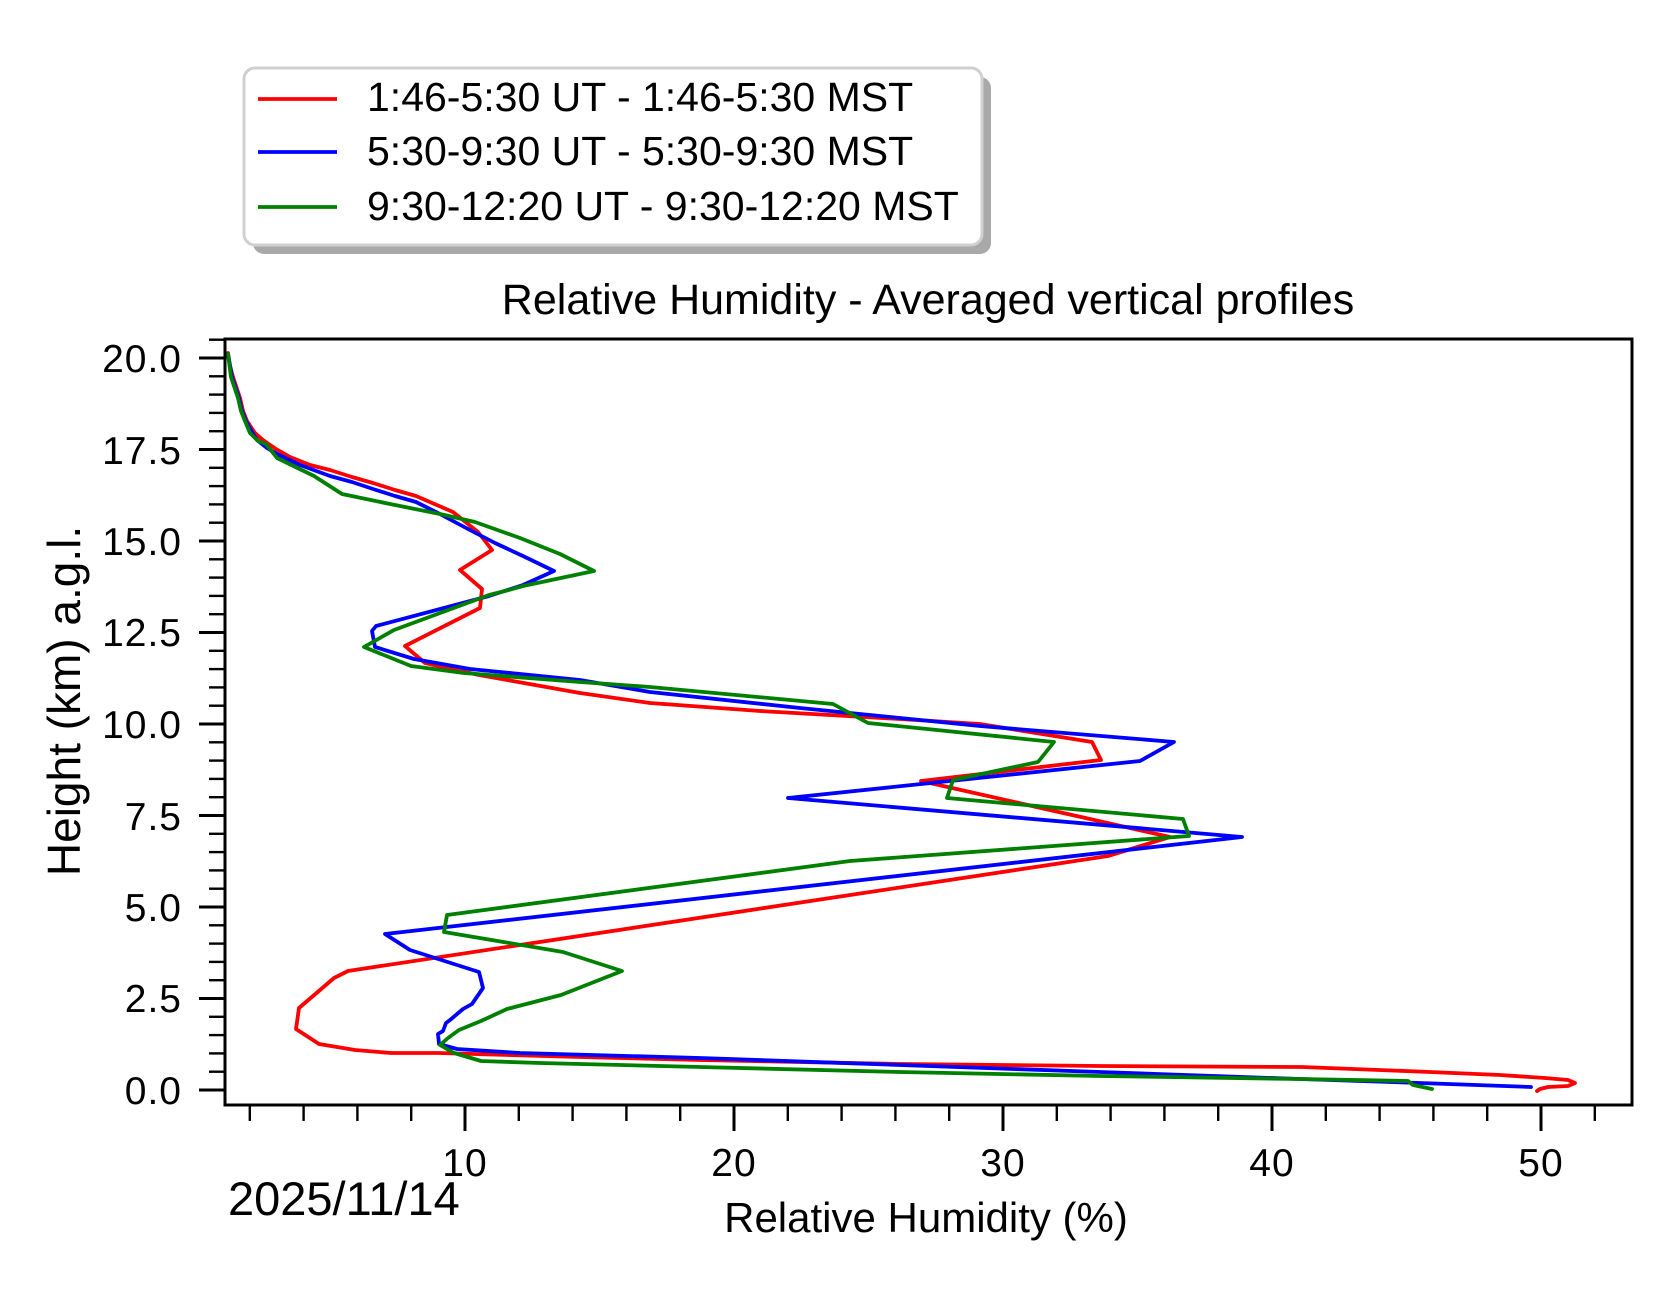  I want to click on svg-text: 10.0, so click(142, 725).